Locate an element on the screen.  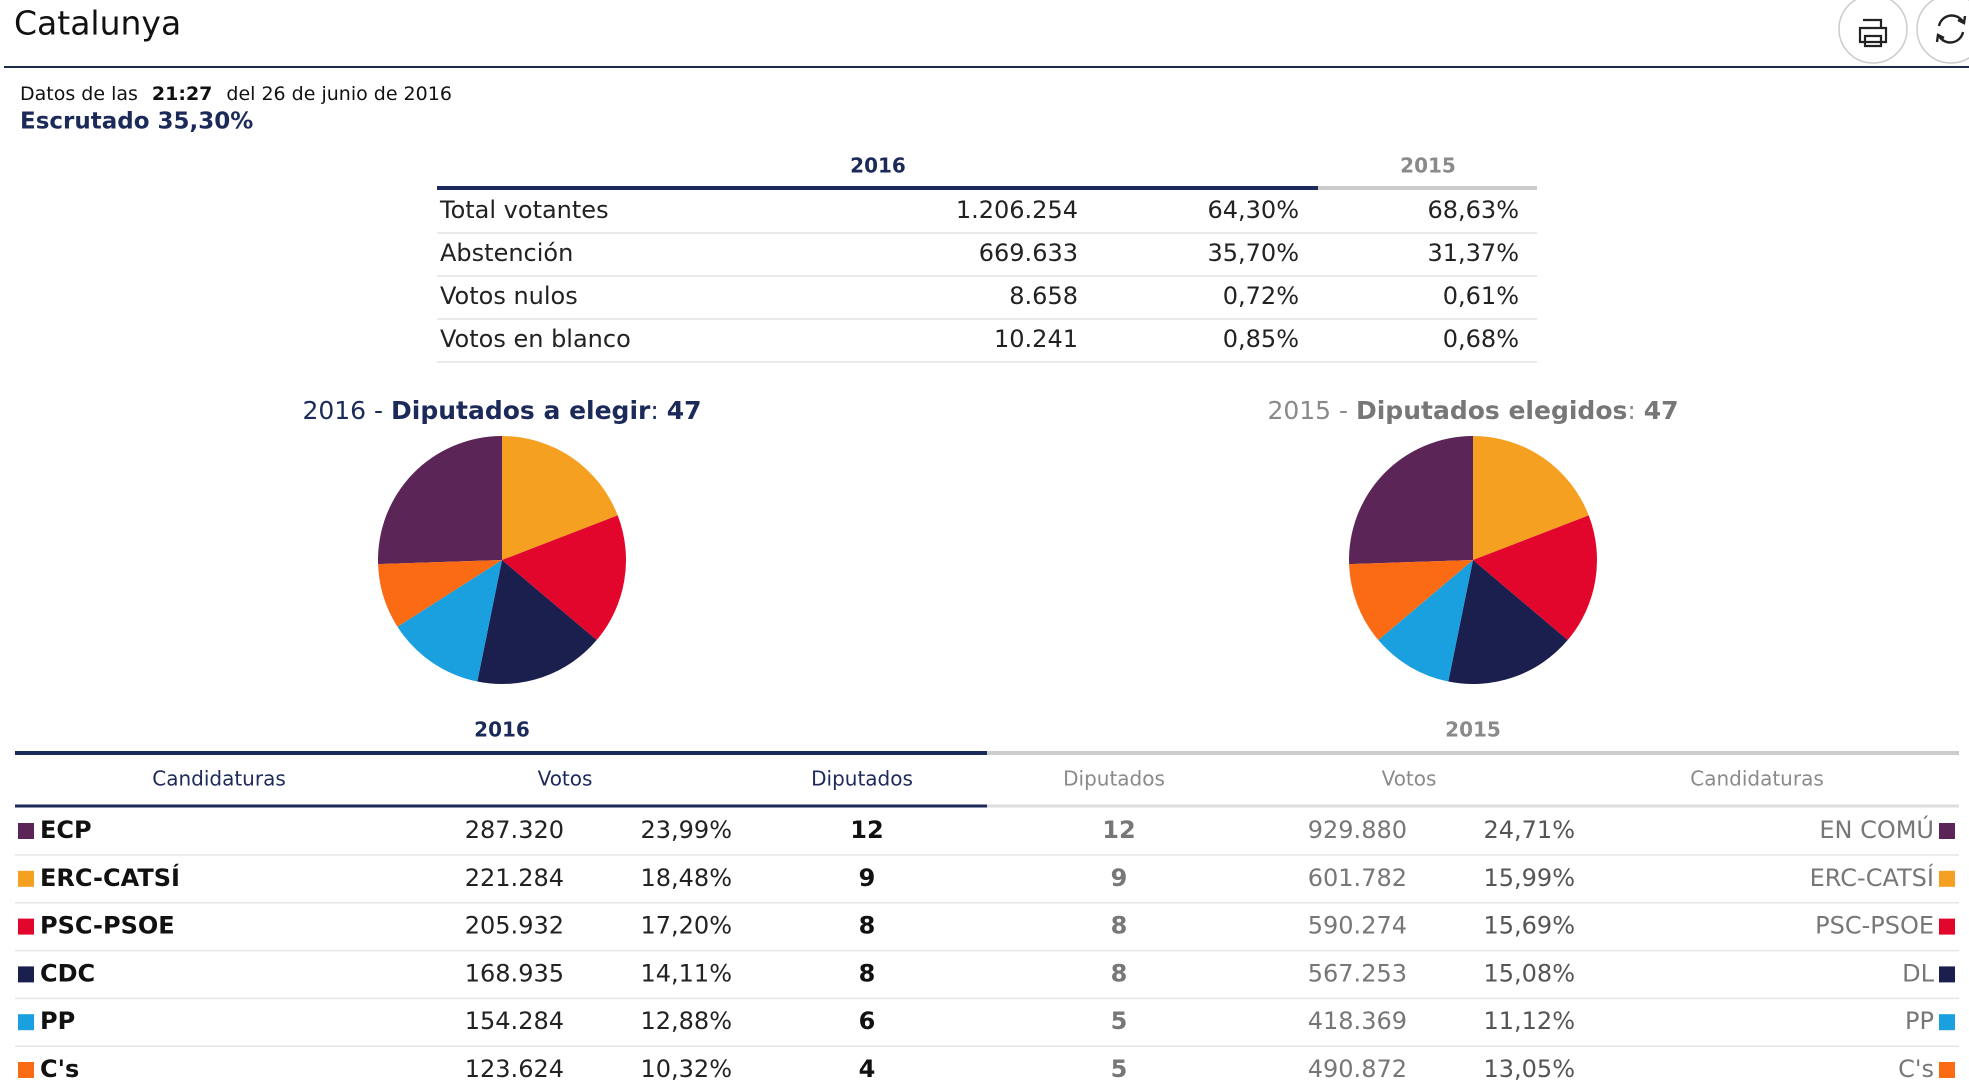
page-title: Catalunya is located at coordinates (97, 23).